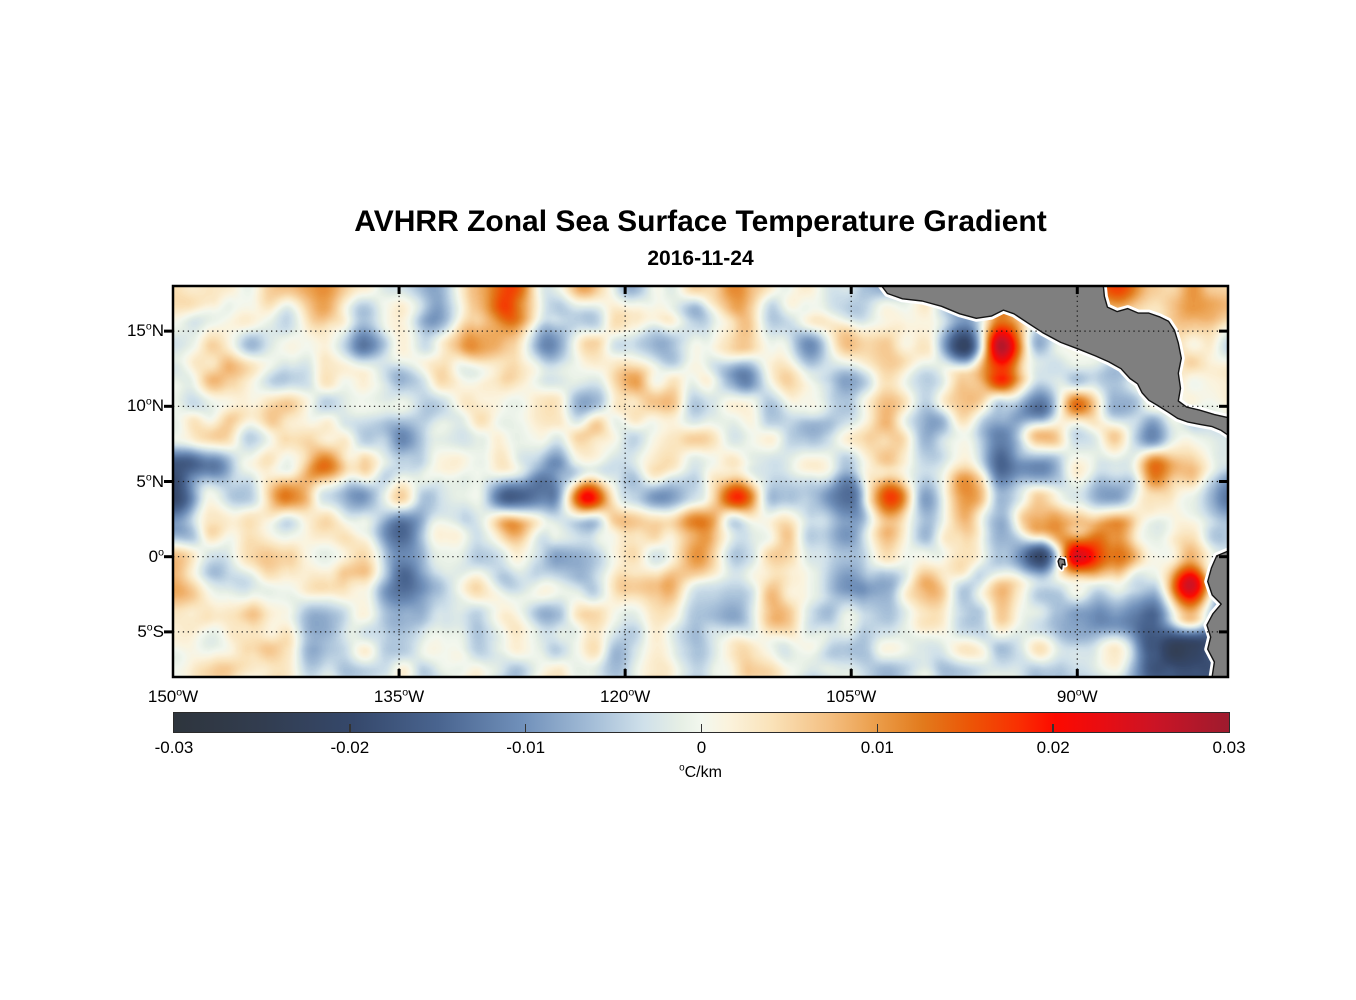 The height and width of the screenshot is (1000, 1356). Describe the element at coordinates (350, 747) in the screenshot. I see `colorbar-tick-label: -0.02` at that location.